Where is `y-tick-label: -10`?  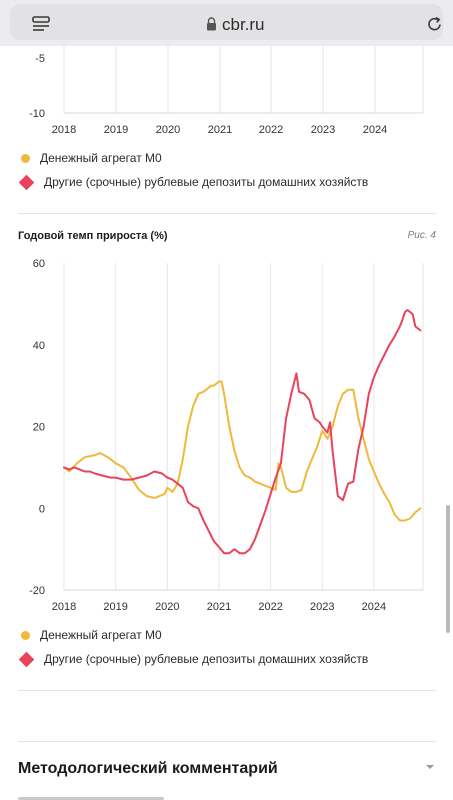
y-tick-label: -10 is located at coordinates (37, 114).